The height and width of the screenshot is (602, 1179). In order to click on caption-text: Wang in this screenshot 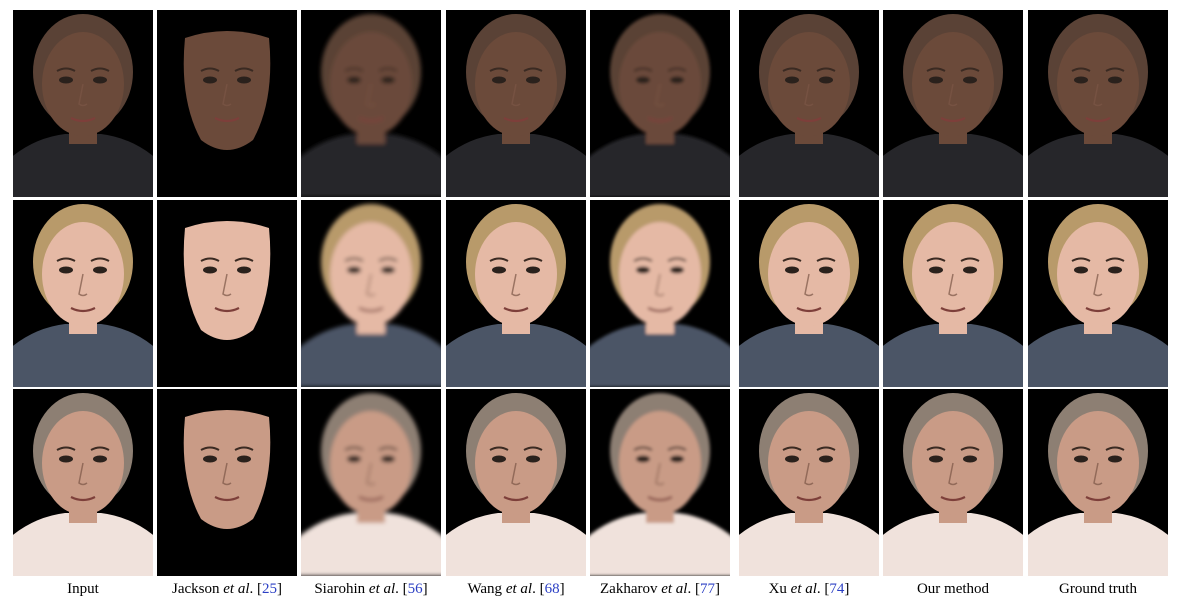, I will do `click(486, 589)`.